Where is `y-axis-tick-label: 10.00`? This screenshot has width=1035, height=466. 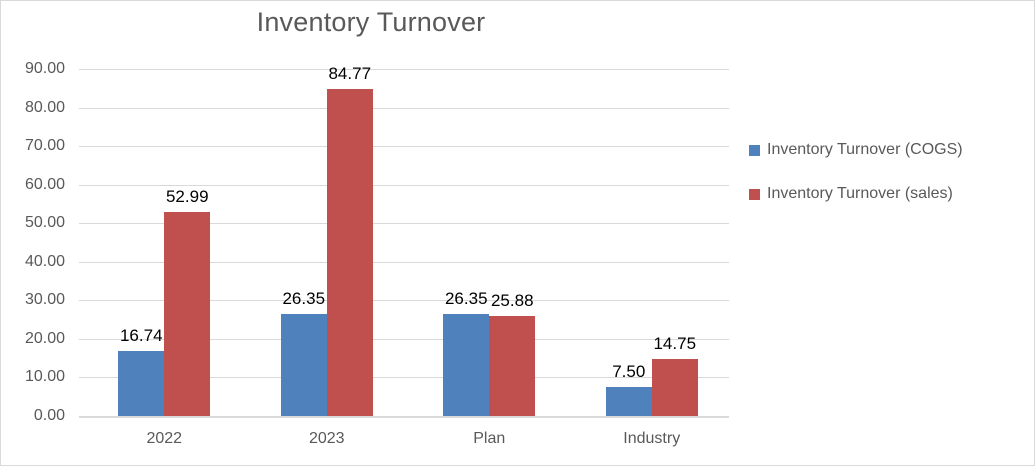
y-axis-tick-label: 10.00 is located at coordinates (44, 377).